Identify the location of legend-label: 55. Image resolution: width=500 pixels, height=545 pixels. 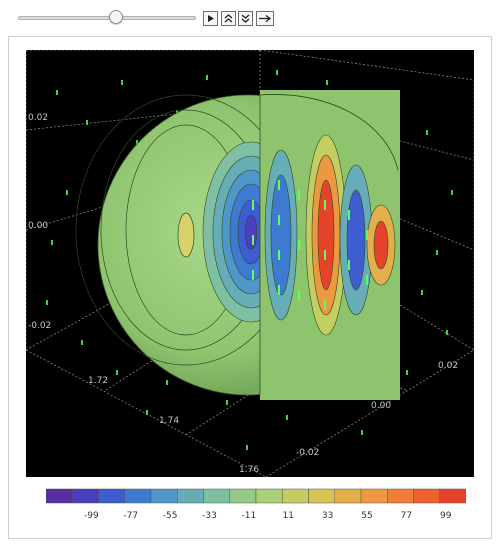
(367, 516).